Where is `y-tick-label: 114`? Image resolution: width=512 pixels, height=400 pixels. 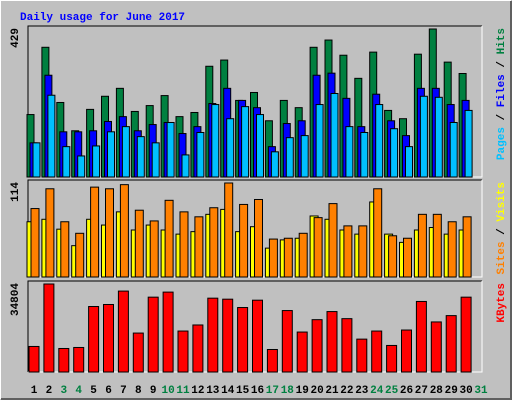
y-tick-label: 114 is located at coordinates (16, 192).